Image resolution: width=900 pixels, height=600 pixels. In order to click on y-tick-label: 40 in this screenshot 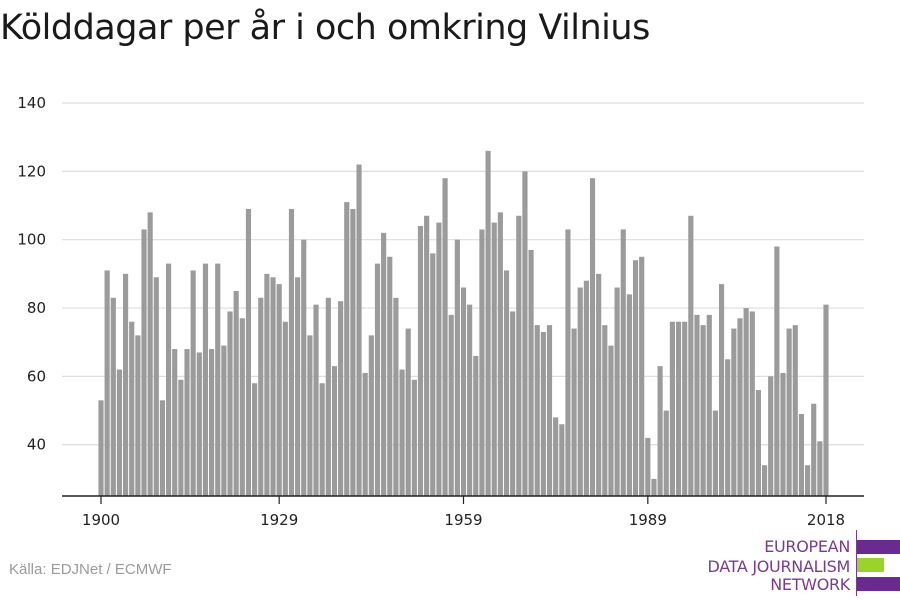, I will do `click(36, 445)`.